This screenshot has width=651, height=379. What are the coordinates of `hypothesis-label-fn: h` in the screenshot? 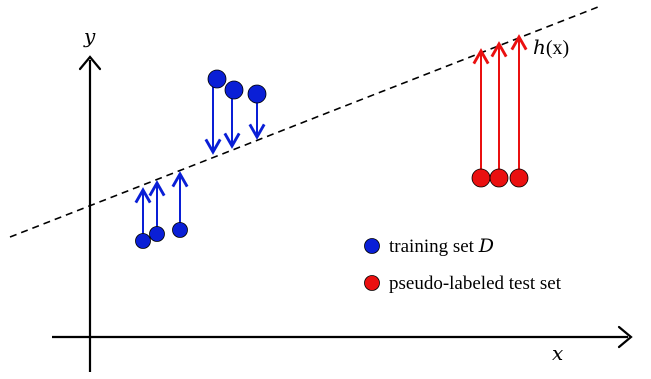 It's located at (539, 47).